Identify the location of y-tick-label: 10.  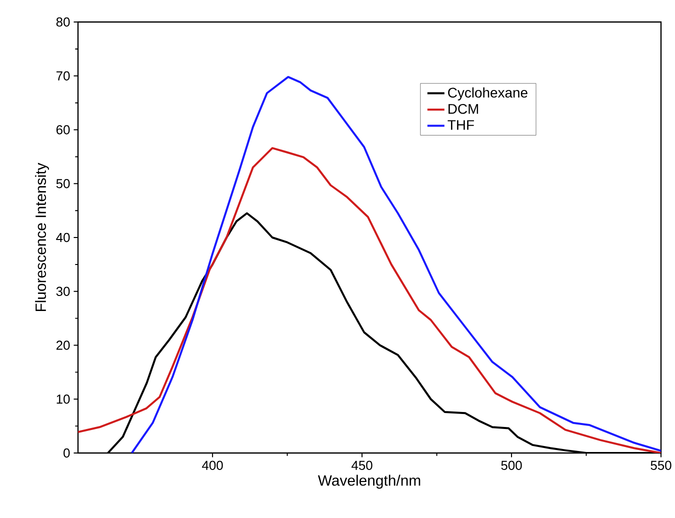
(63, 399).